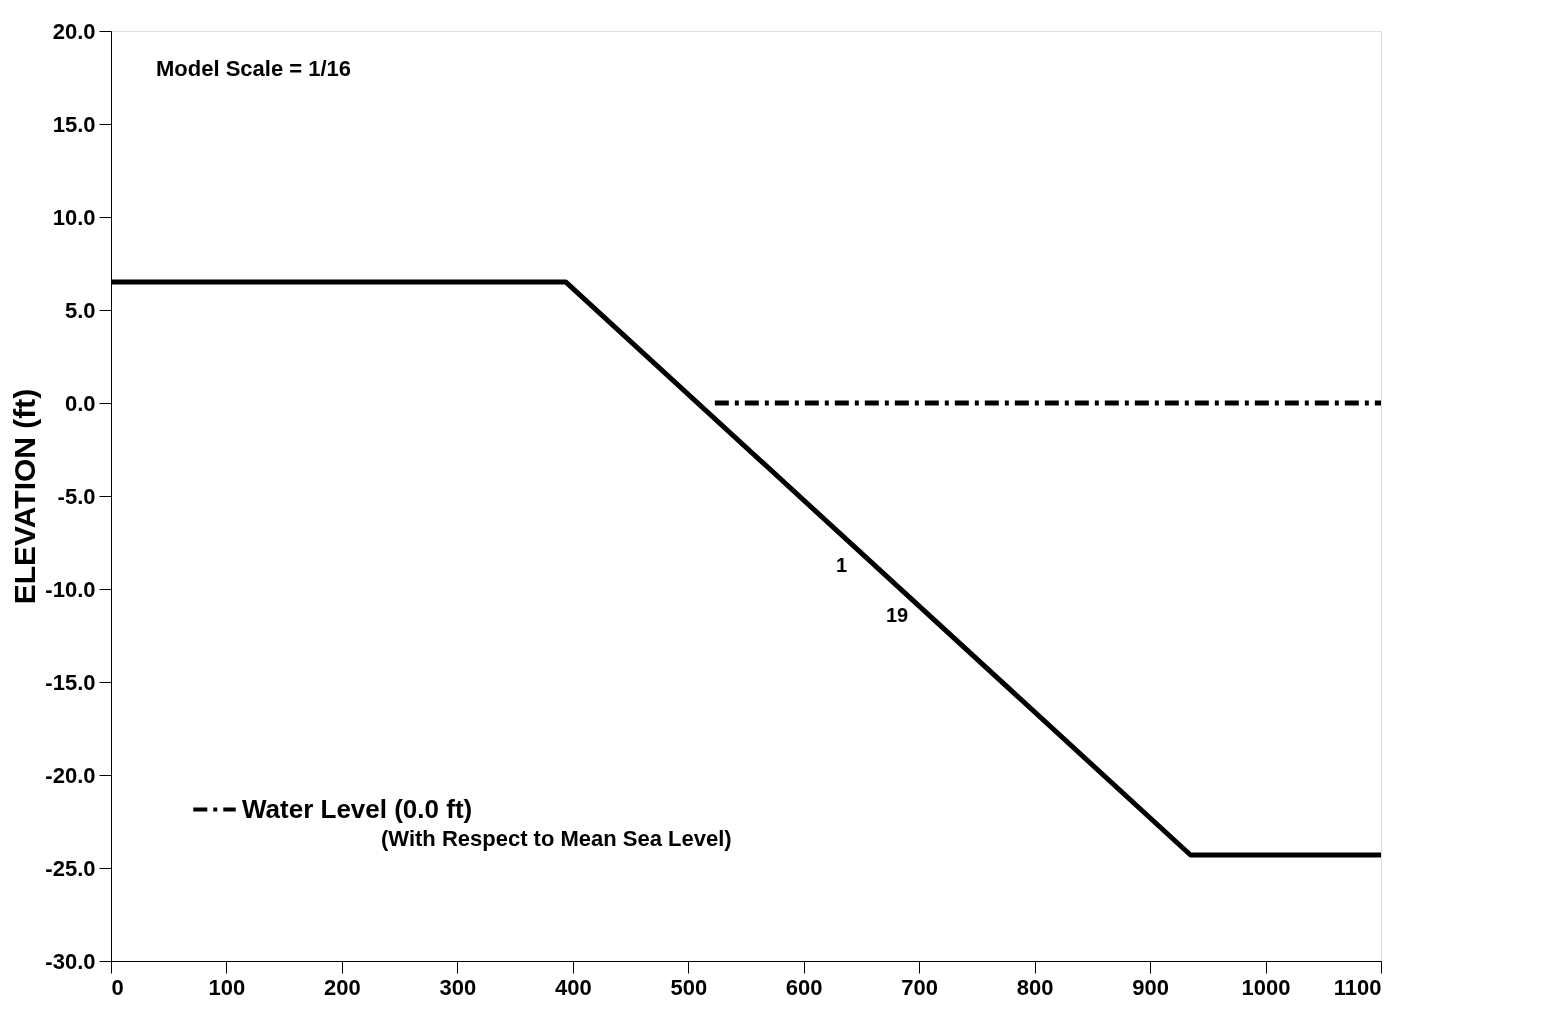 The width and height of the screenshot is (1556, 1018). Describe the element at coordinates (80, 403) in the screenshot. I see `y-tick-label: 0.0` at that location.